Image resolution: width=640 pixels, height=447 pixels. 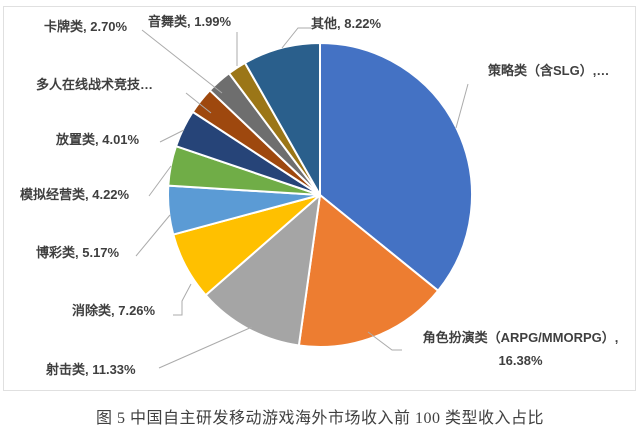 What do you see at coordinates (319, 418) in the screenshot?
I see `figure-caption: 图 5 中国自主研发移动游戏海外市场收入前 100 类型收入占比` at bounding box center [319, 418].